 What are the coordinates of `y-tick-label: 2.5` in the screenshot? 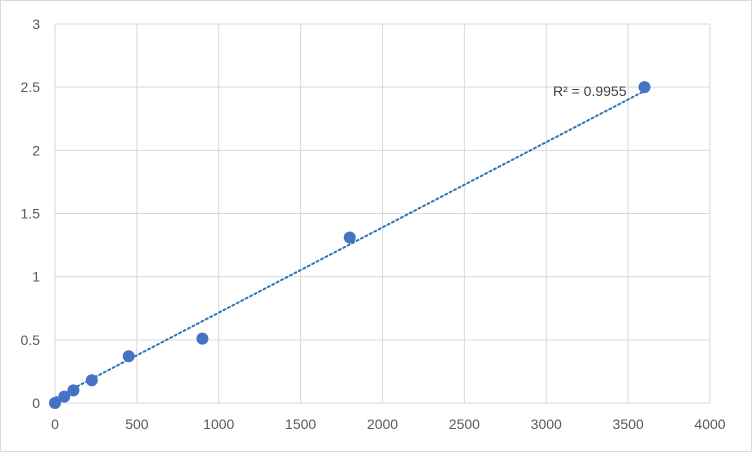 It's located at (31, 87).